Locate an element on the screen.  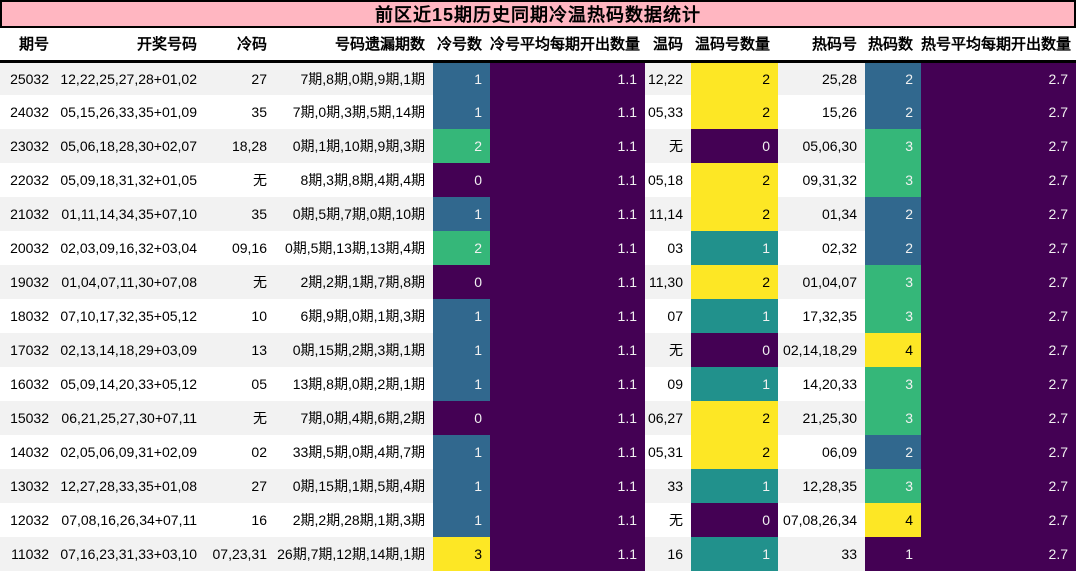
cell-winning_numbers: 06,21,25,27,30+07,11 is located at coordinates (131, 418).